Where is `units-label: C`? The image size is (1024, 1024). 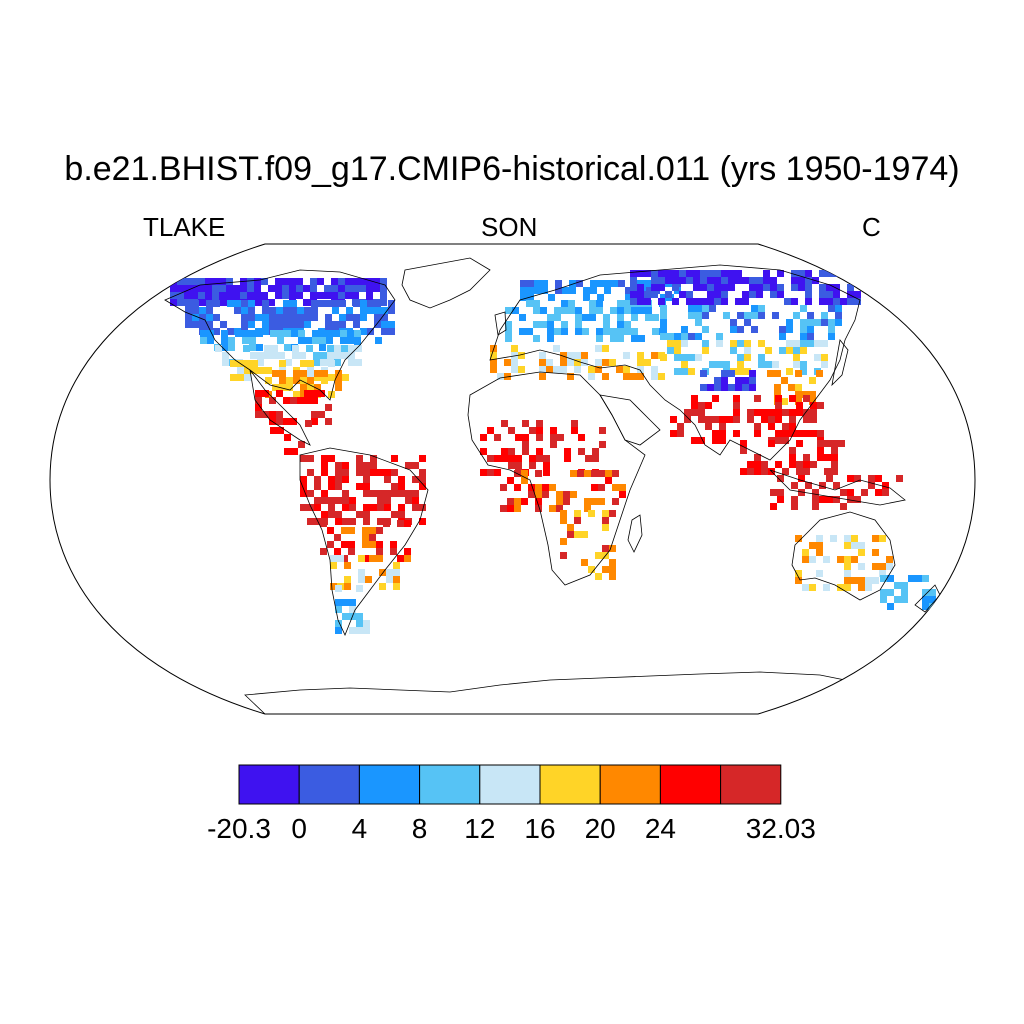
units-label: C is located at coordinates (871, 227).